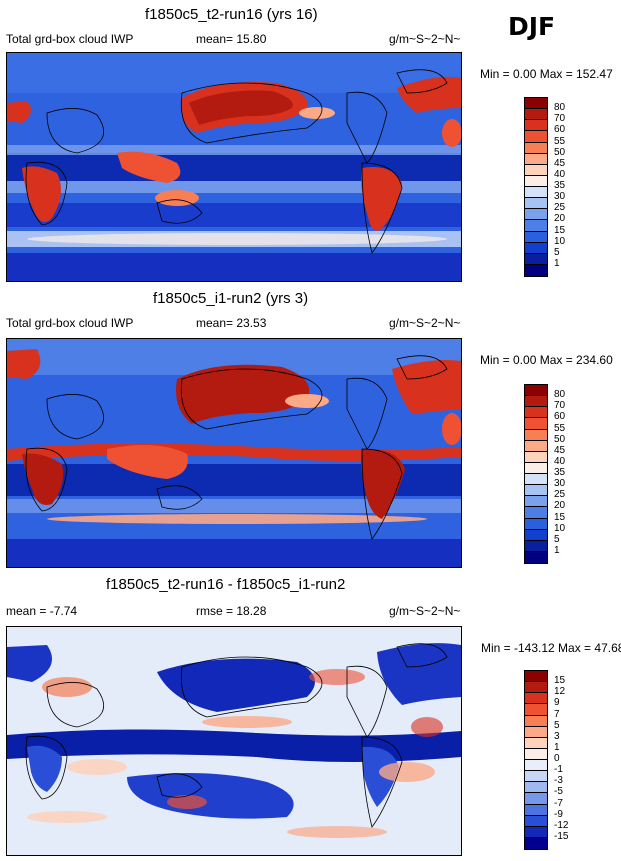 This screenshot has width=621, height=861. I want to click on colorbar-tick-label: -7, so click(558, 803).